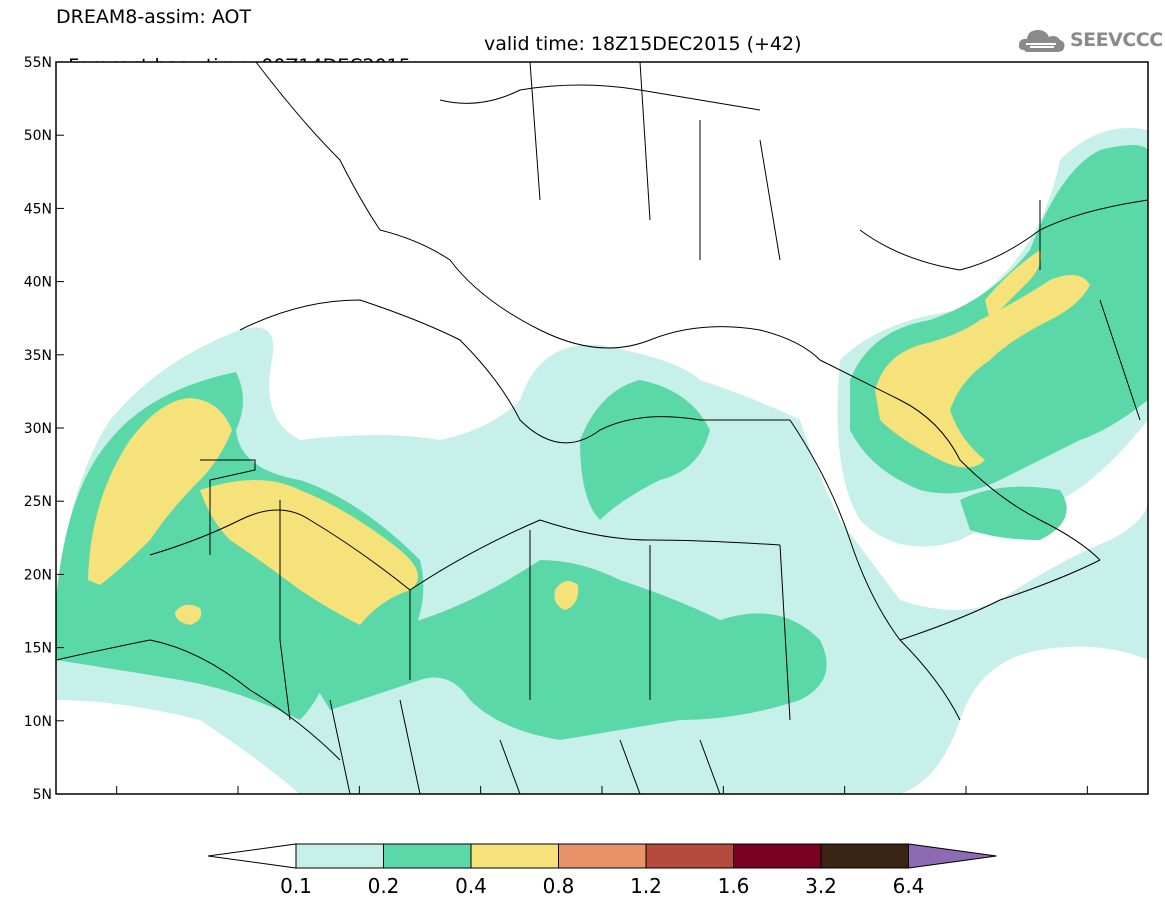  Describe the element at coordinates (1041, 41) in the screenshot. I see `cloud-icon` at that location.